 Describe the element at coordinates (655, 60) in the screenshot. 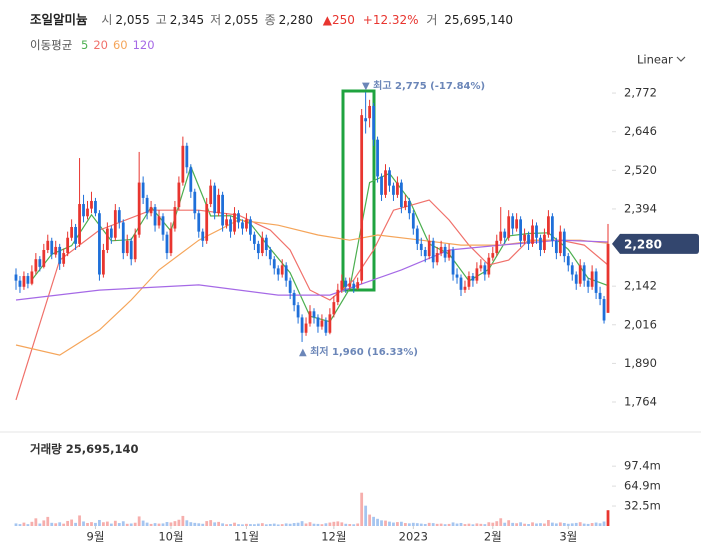

I see `scale-selector: Linear` at that location.